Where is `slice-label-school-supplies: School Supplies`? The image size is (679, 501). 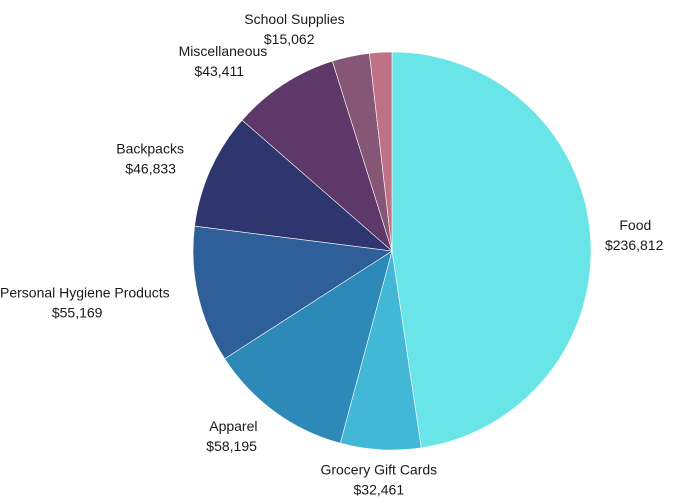 slice-label-school-supplies: School Supplies is located at coordinates (294, 19).